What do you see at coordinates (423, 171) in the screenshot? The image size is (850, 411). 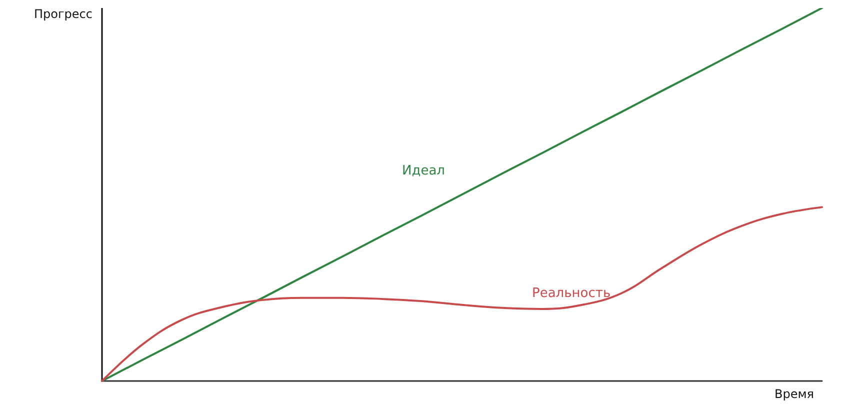 I see `series-label: Идеал` at bounding box center [423, 171].